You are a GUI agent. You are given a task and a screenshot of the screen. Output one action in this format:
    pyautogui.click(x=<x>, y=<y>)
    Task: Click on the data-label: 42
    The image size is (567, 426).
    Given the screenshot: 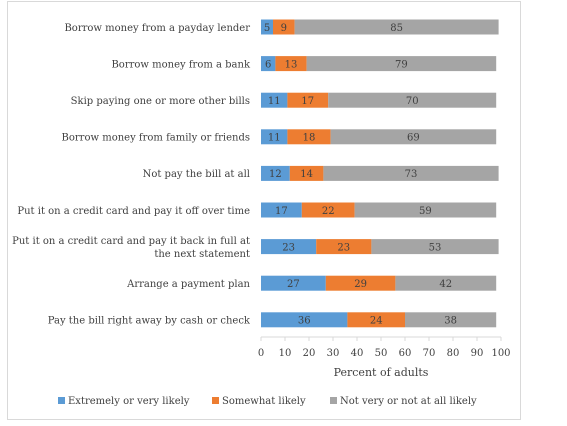 What is the action you would take?
    pyautogui.click(x=445, y=284)
    